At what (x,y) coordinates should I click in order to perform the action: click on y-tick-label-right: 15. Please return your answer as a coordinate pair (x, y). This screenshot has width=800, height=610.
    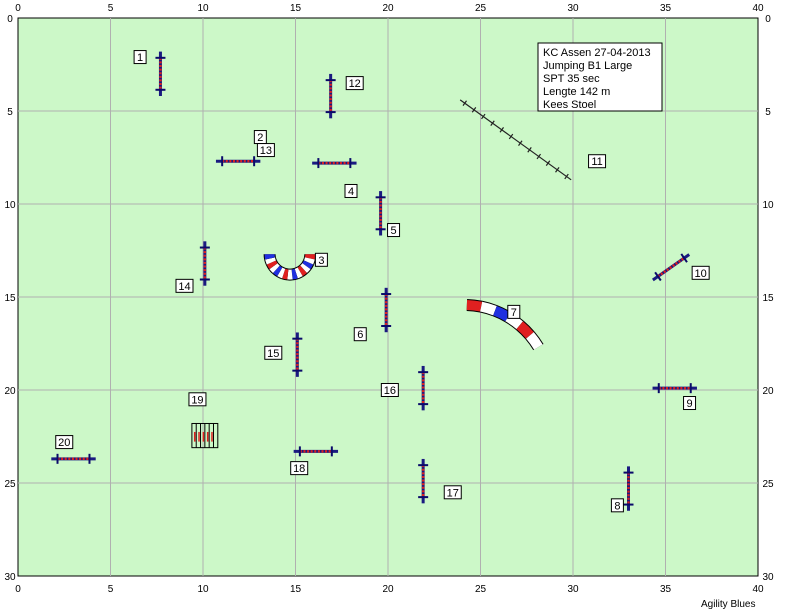
    Looking at the image, I should click on (768, 298).